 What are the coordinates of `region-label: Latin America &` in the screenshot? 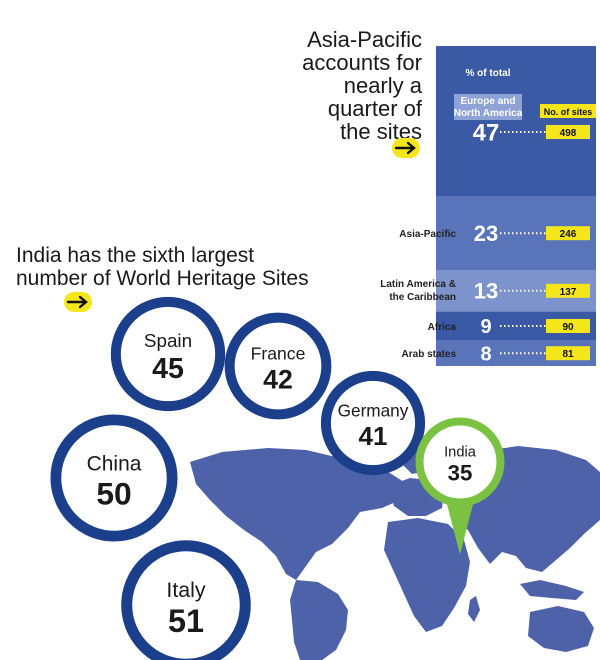 It's located at (418, 284).